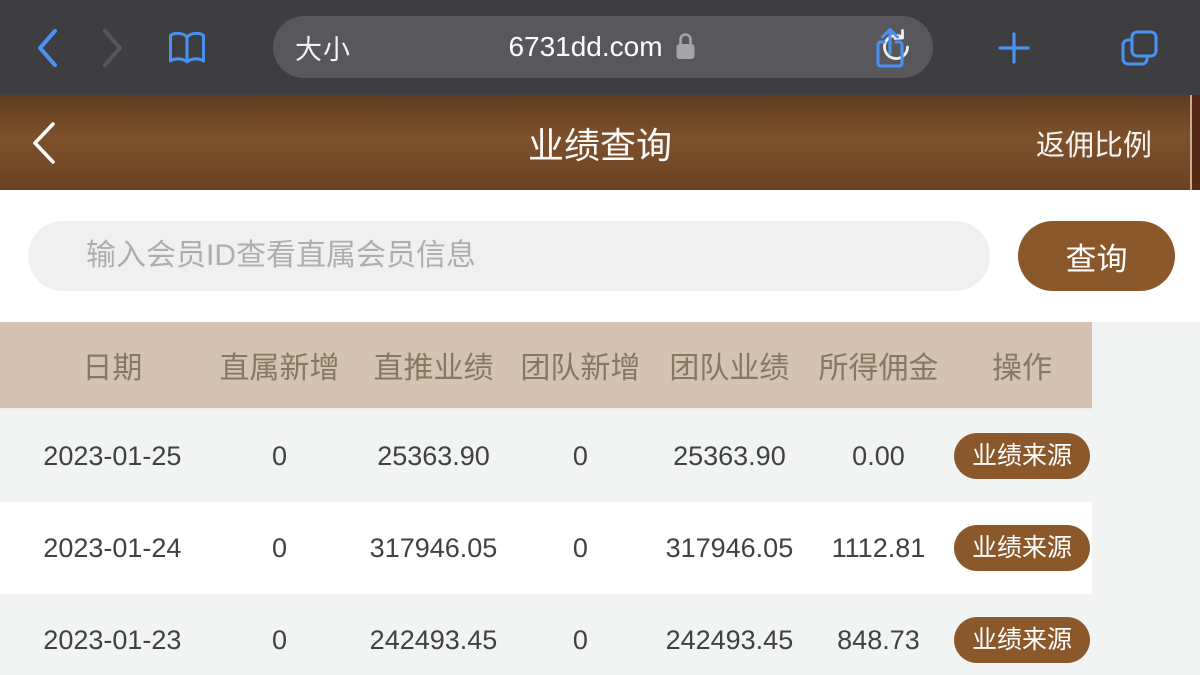  Describe the element at coordinates (323, 49) in the screenshot. I see `text-size-button: 大小` at that location.